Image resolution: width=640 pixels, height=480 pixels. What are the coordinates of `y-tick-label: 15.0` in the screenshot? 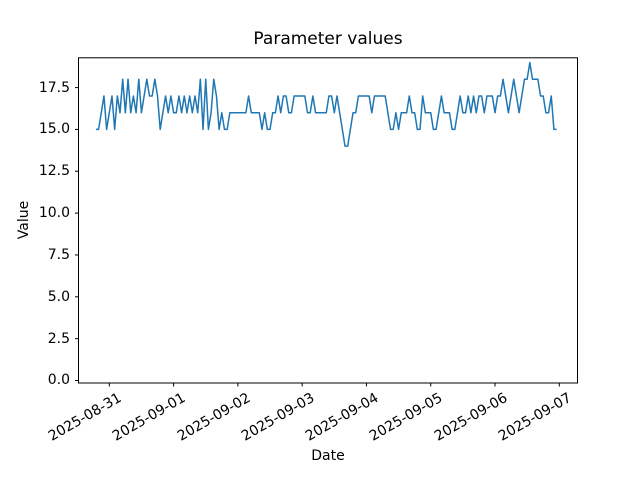 It's located at (54, 129).